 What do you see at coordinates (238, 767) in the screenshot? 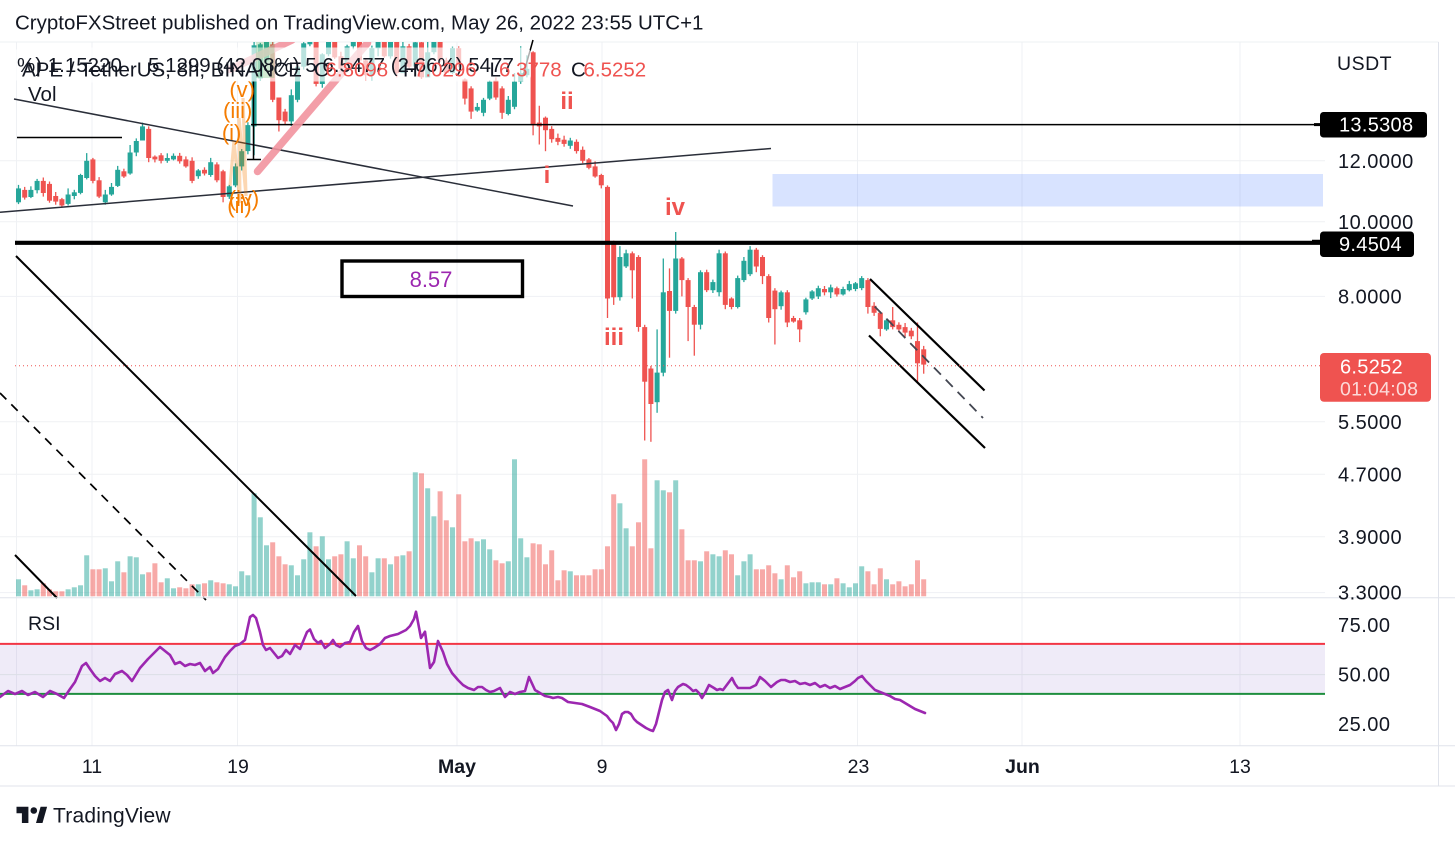
I see `svg-text: 19` at bounding box center [238, 767].